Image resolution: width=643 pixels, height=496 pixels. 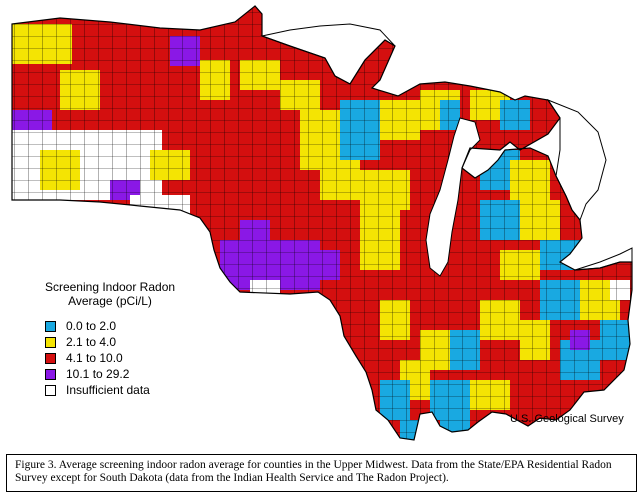 What do you see at coordinates (127, 326) in the screenshot?
I see `legend-item-low: 0.0 to 2.0` at bounding box center [127, 326].